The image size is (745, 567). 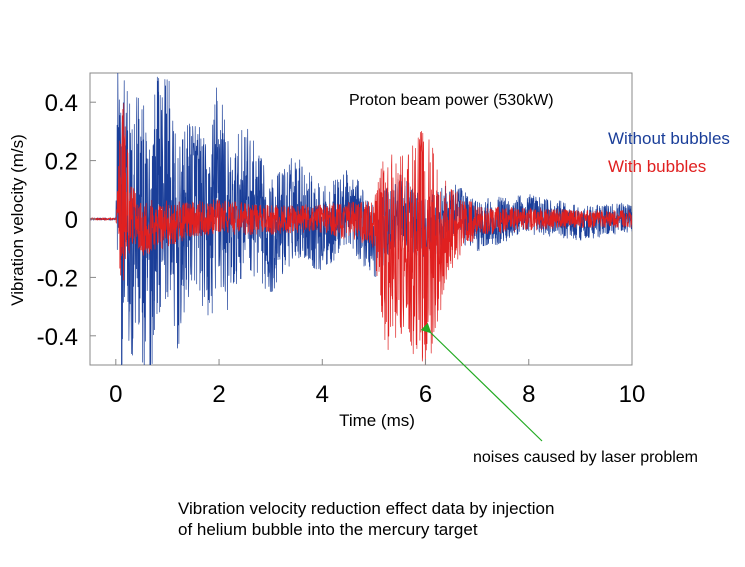 What do you see at coordinates (115, 394) in the screenshot?
I see `x-tick-label: 0` at bounding box center [115, 394].